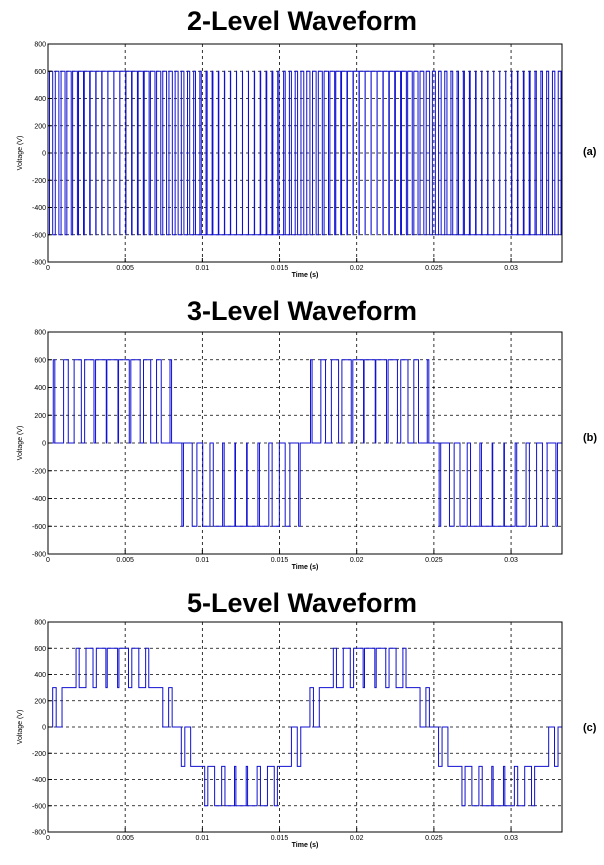  I want to click on panel-tag: (b), so click(590, 438).